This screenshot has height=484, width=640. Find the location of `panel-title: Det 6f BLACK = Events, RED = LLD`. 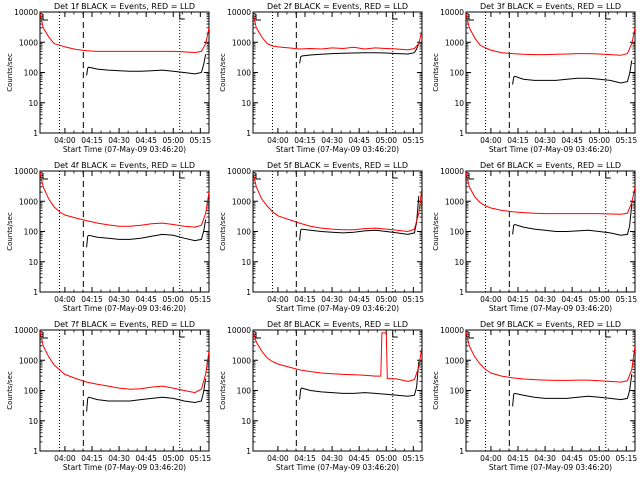

panel-title: Det 6f BLACK = Events, RED = LLD is located at coordinates (550, 165).